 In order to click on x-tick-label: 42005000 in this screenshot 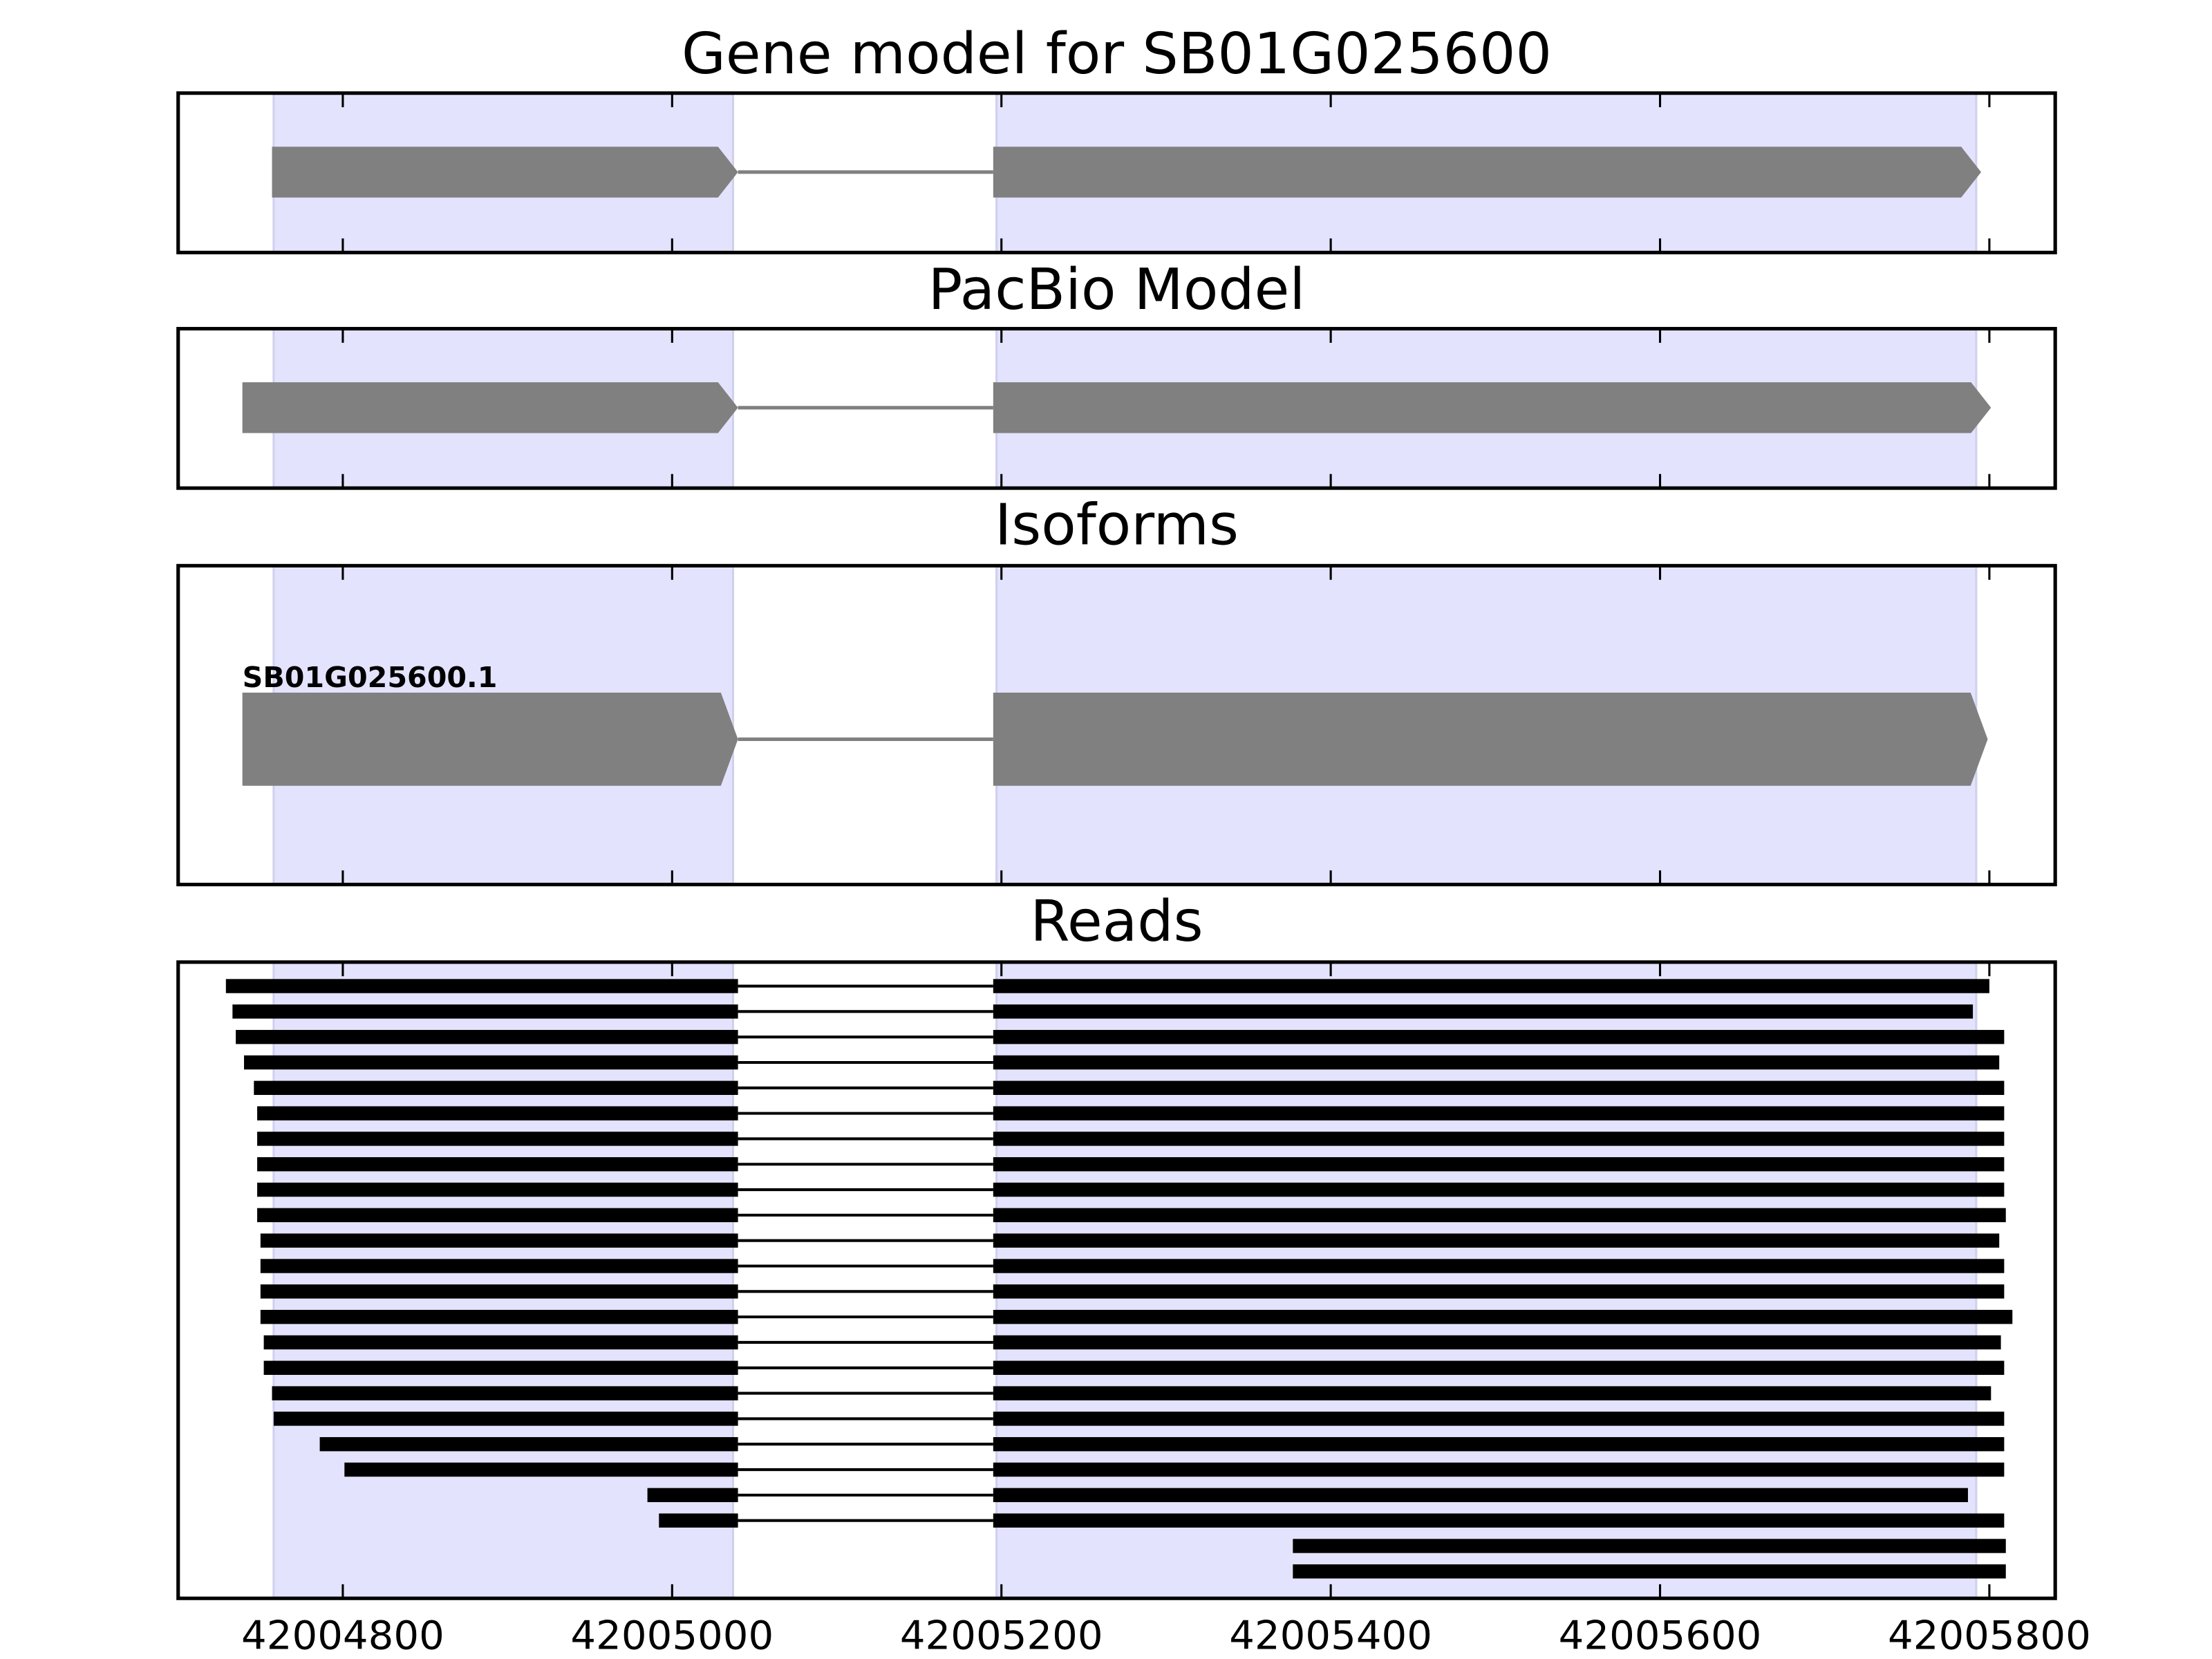, I will do `click(672, 1636)`.